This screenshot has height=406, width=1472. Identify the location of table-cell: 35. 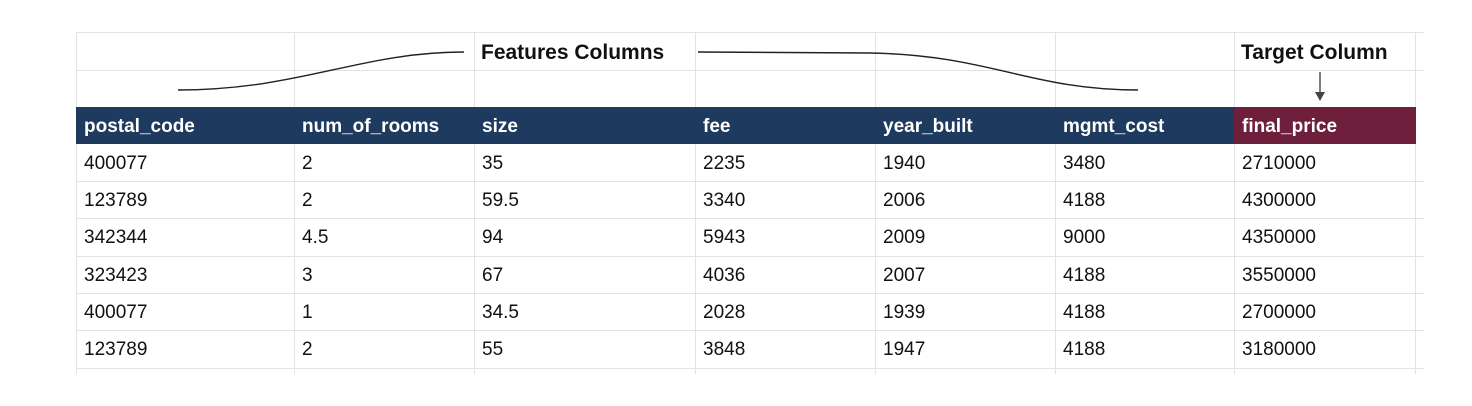
(493, 163).